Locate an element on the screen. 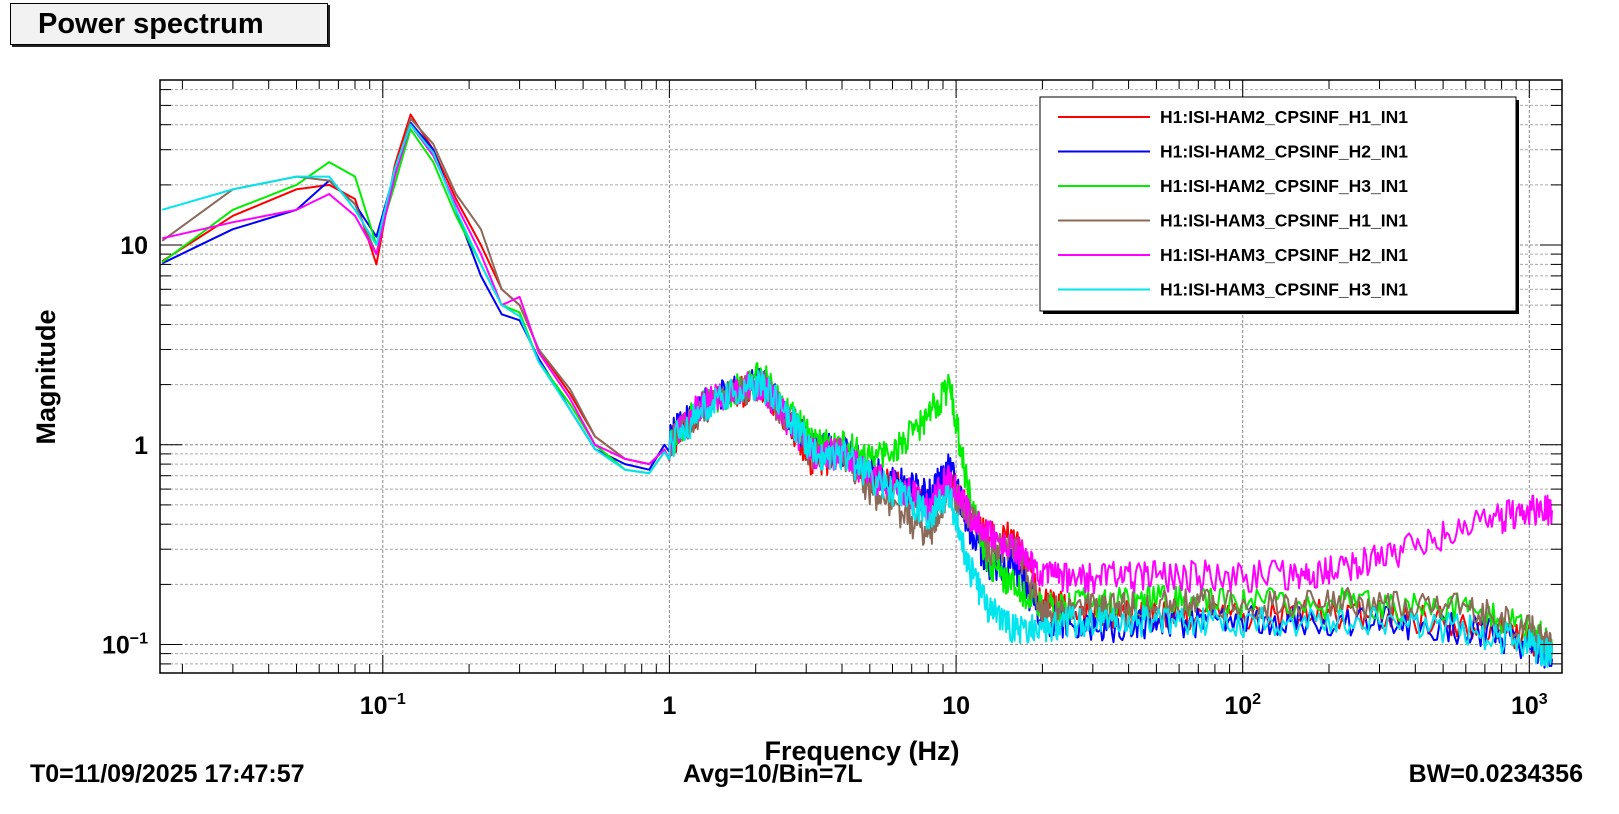  chart-title: Power spectrum is located at coordinates (169, 24).